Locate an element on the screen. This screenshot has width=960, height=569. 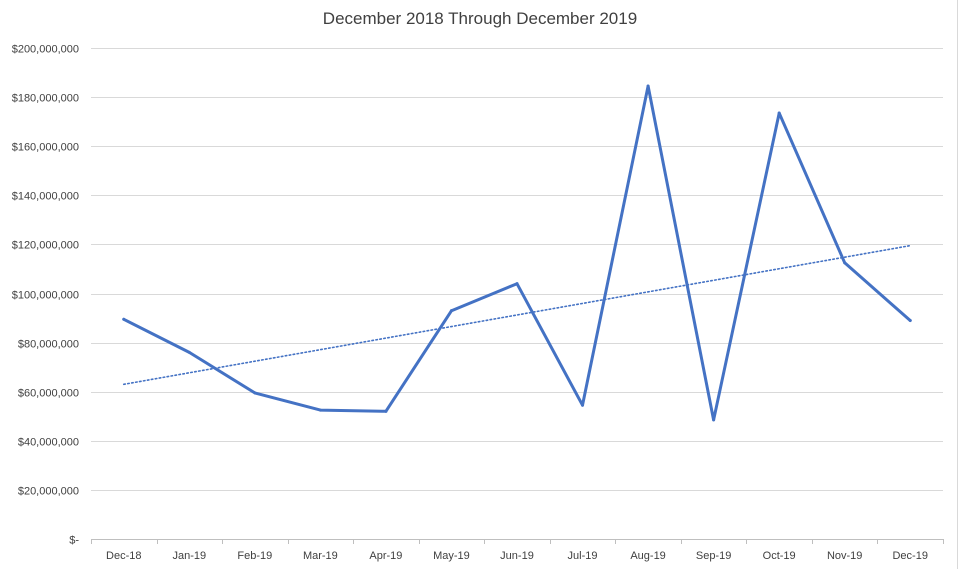
x-tick-label: Feb-19 is located at coordinates (254, 556).